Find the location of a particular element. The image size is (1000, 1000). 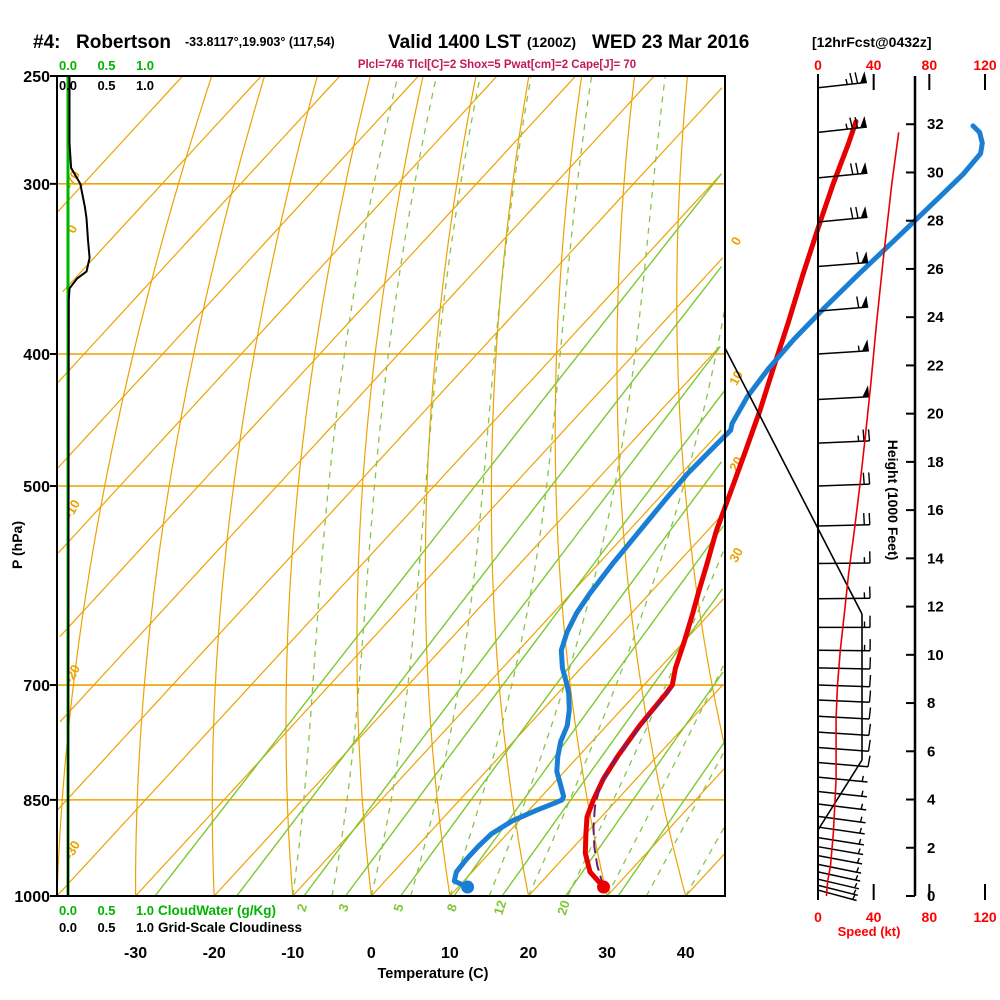

cloud-water-panel is located at coordinates (78, 486).